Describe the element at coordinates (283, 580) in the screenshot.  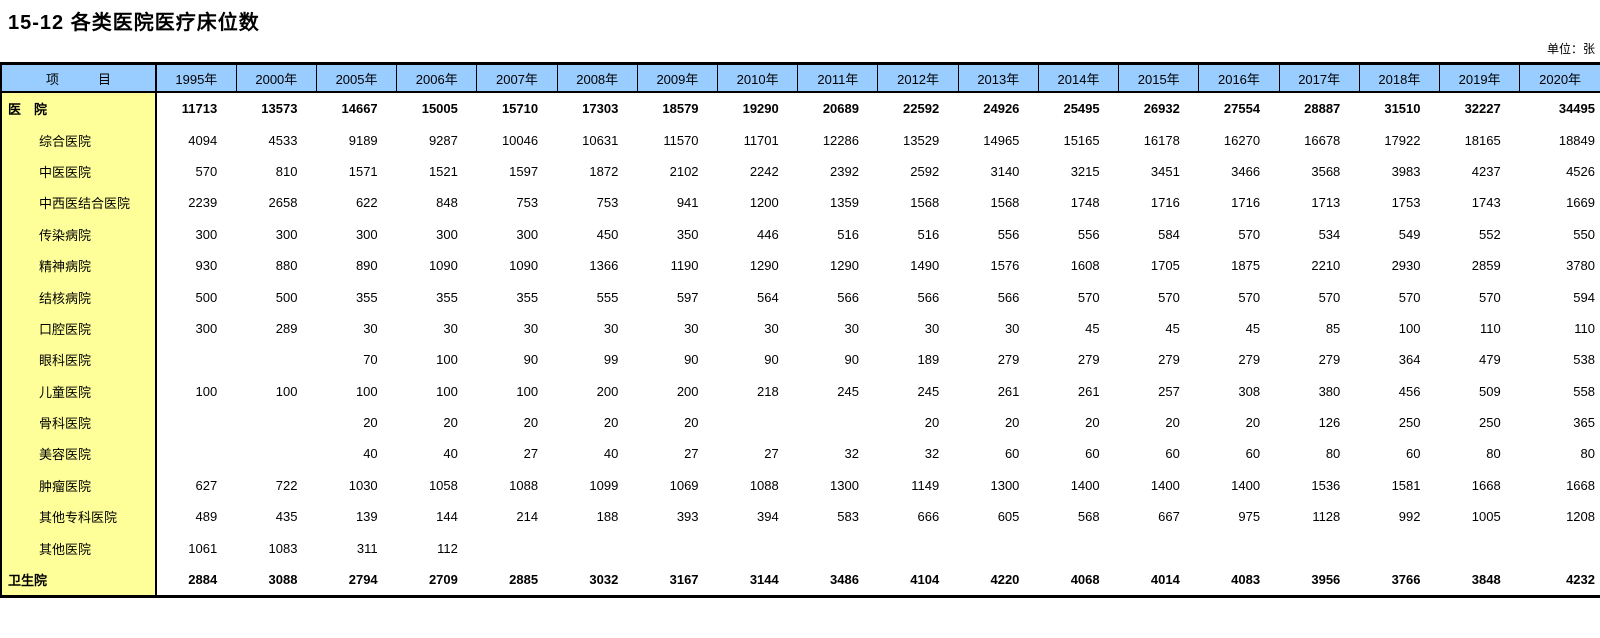
I see `value-cell: 3088` at that location.